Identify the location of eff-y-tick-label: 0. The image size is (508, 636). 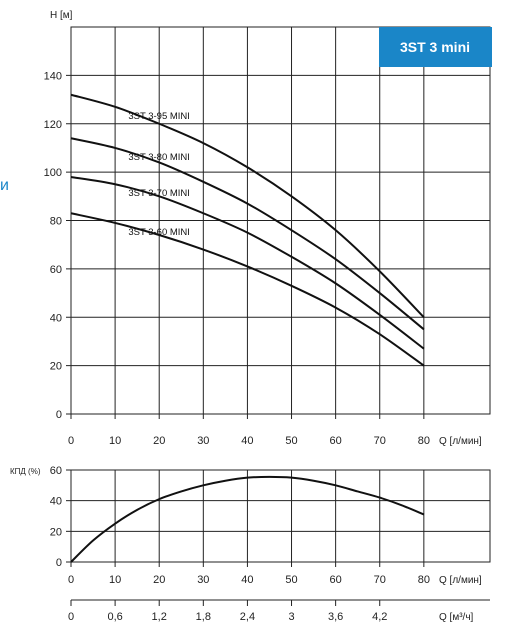
(59, 563).